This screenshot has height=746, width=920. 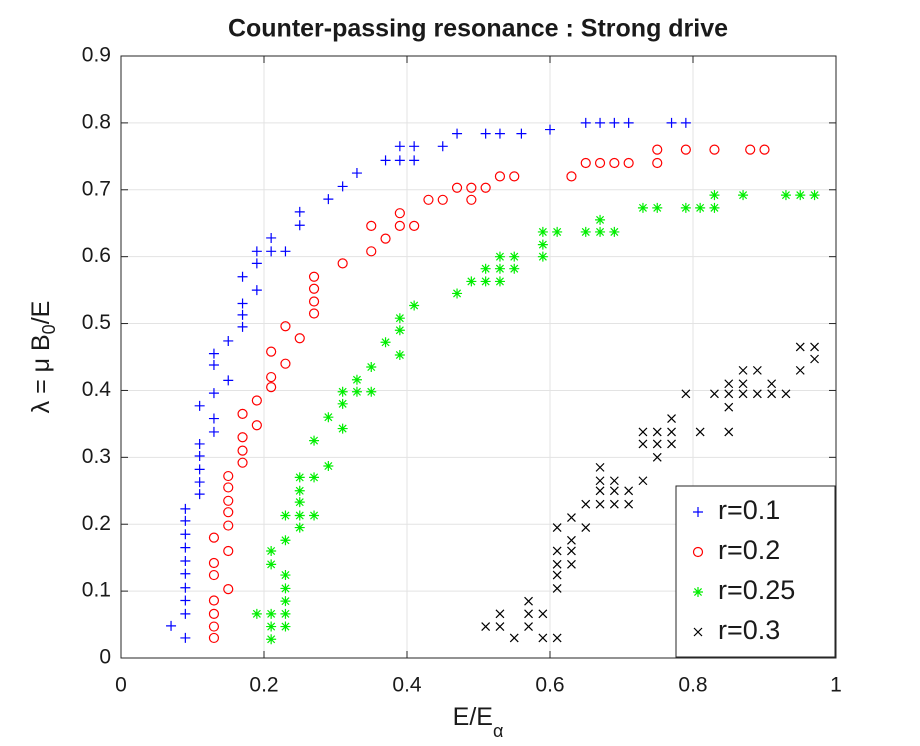 What do you see at coordinates (96, 322) in the screenshot?
I see `y-tick-label: 0.5` at bounding box center [96, 322].